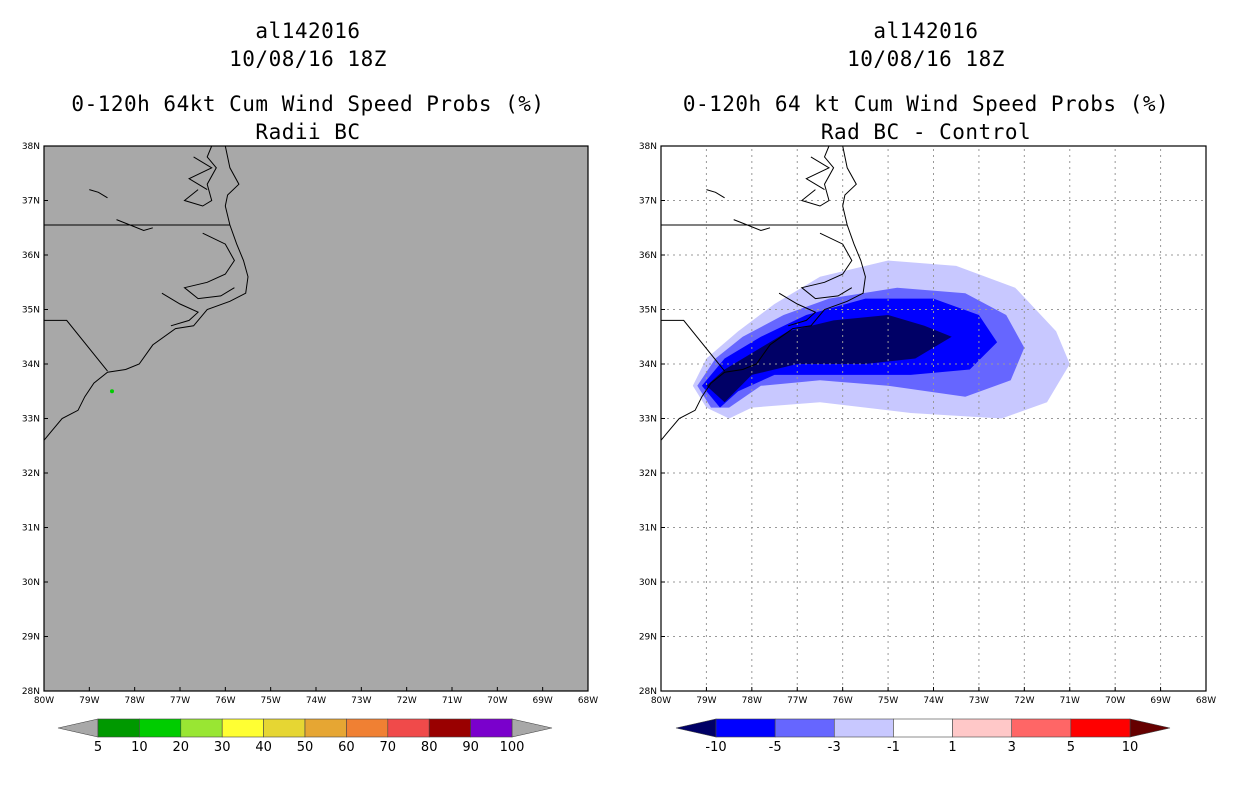 This screenshot has height=800, width=1236. Describe the element at coordinates (952, 747) in the screenshot. I see `right-colorbar-label: 1` at that location.